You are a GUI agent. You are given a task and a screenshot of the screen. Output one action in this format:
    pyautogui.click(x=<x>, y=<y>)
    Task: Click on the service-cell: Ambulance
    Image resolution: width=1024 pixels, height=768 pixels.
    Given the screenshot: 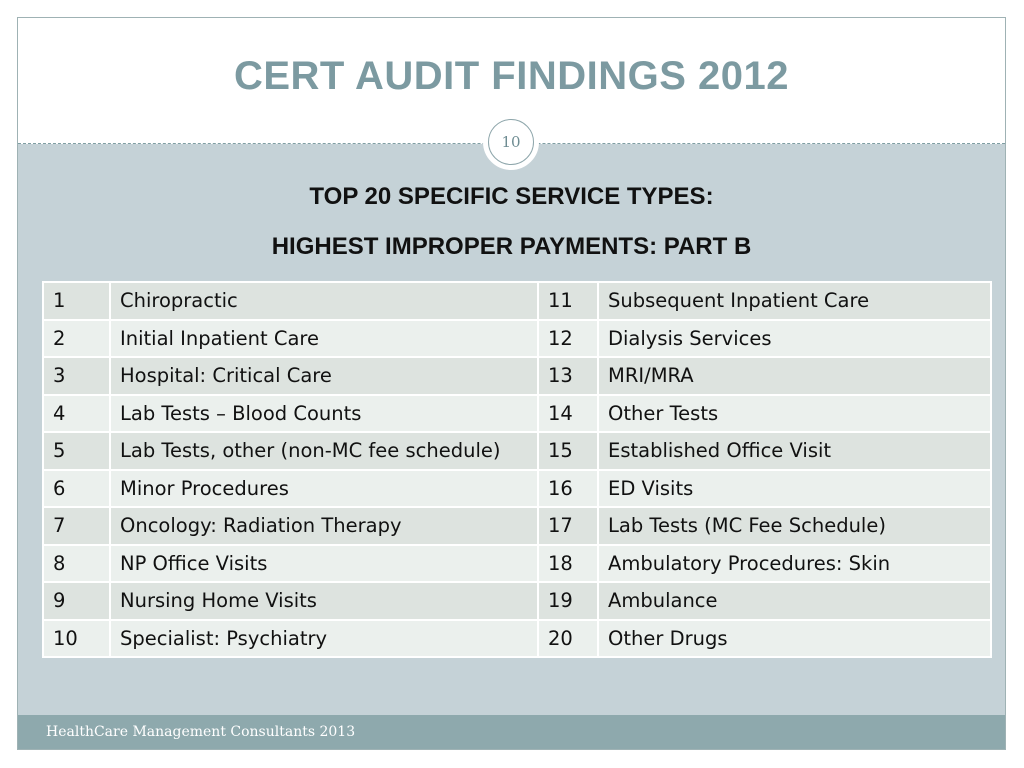 What is the action you would take?
    pyautogui.click(x=794, y=601)
    